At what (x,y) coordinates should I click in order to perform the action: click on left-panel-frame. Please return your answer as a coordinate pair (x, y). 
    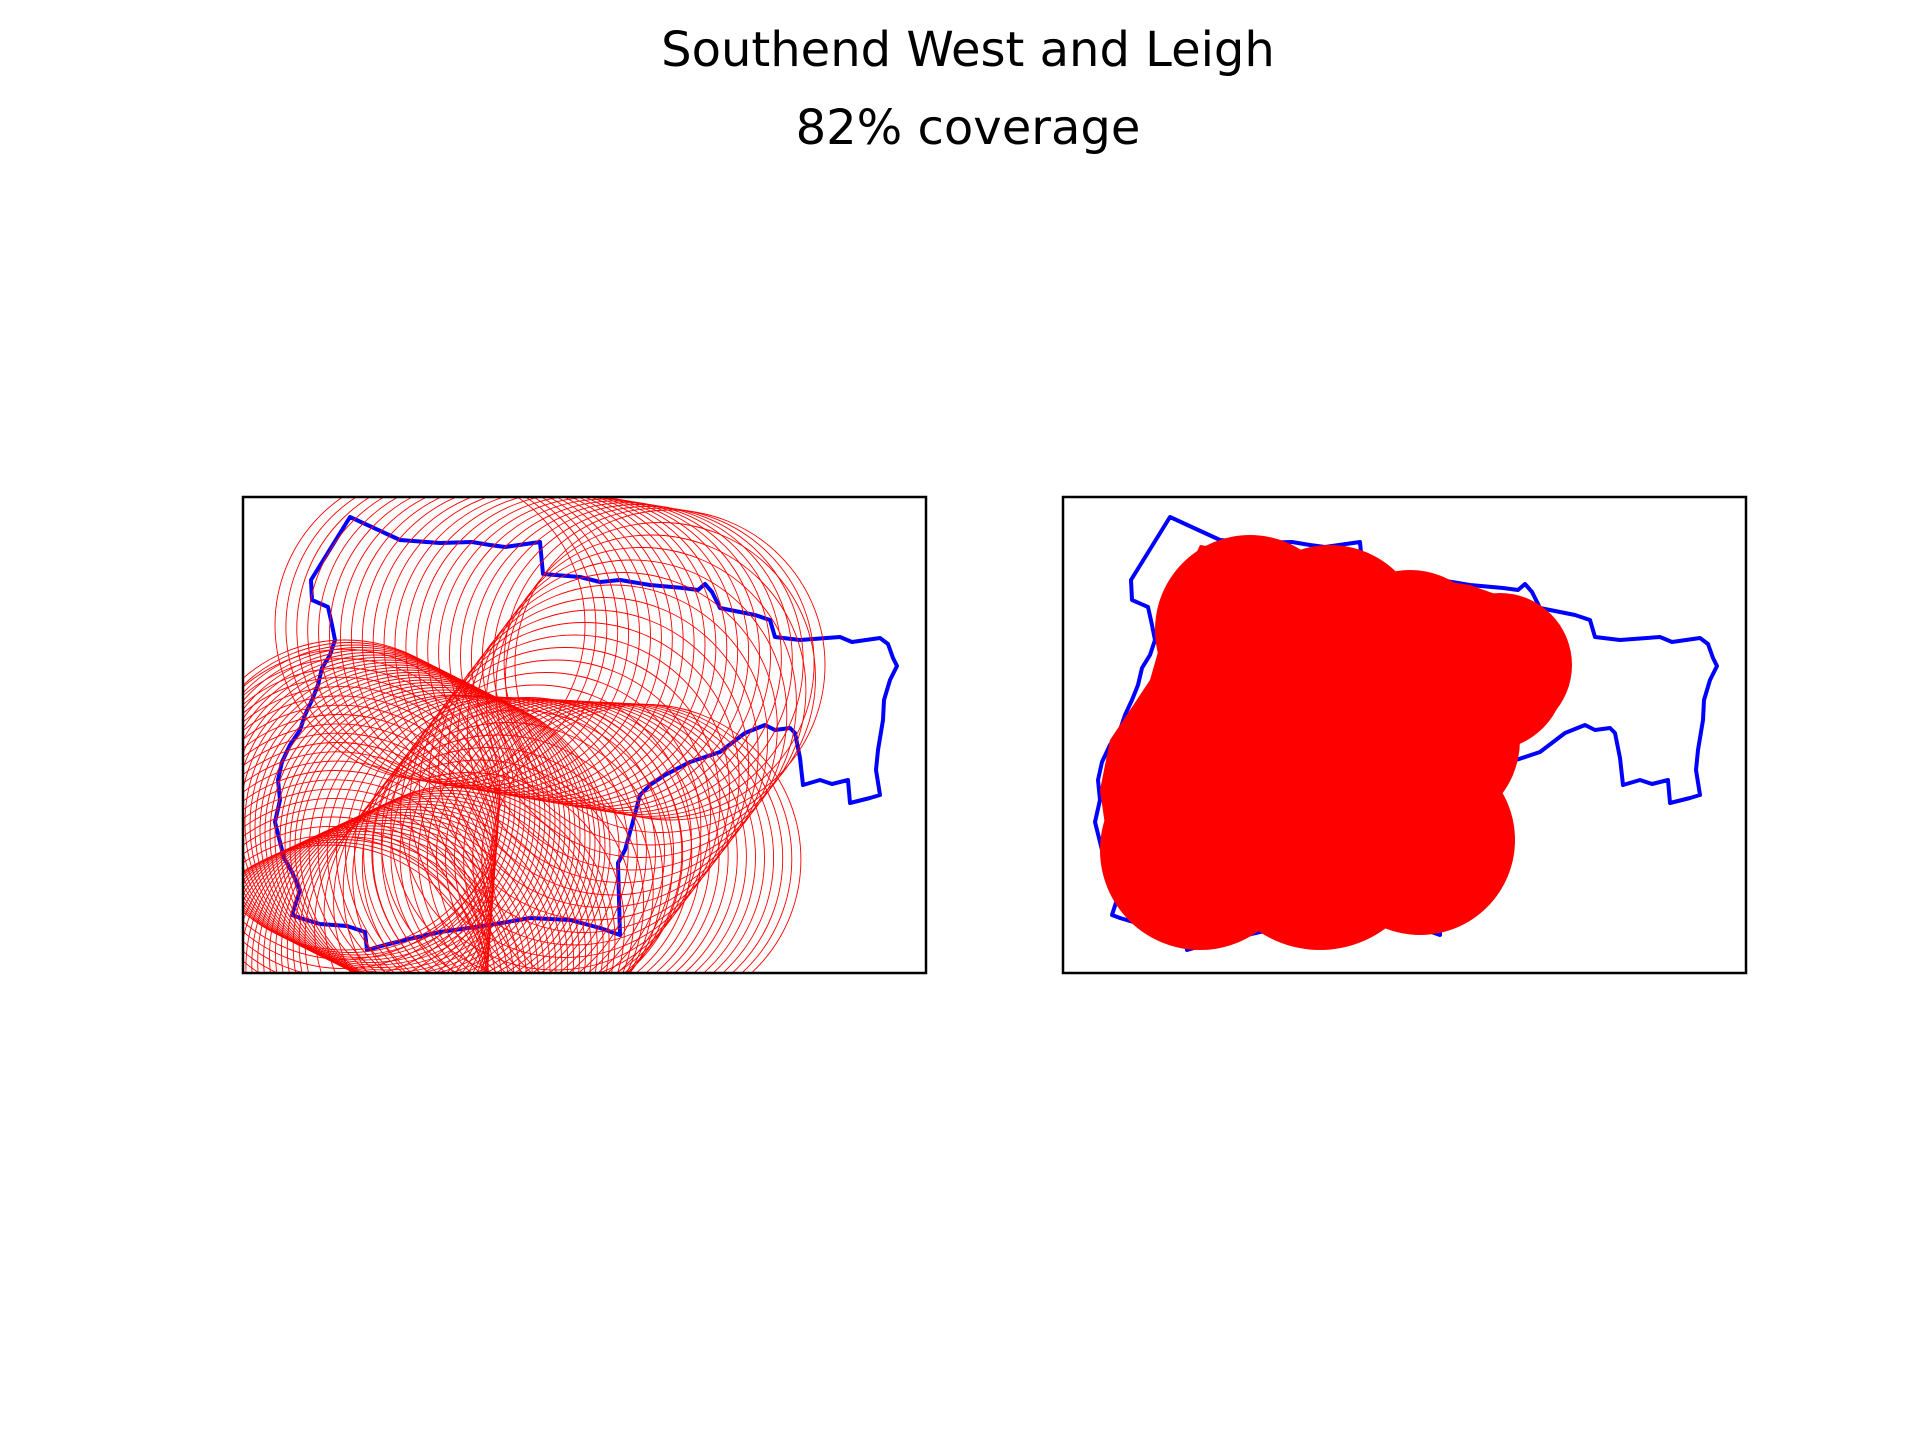
    Looking at the image, I should click on (584, 735).